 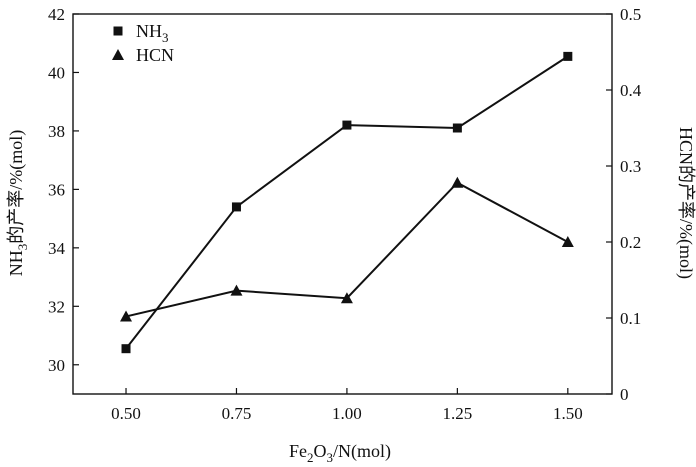 What do you see at coordinates (57, 248) in the screenshot?
I see `left-y-tick-label: 34` at bounding box center [57, 248].